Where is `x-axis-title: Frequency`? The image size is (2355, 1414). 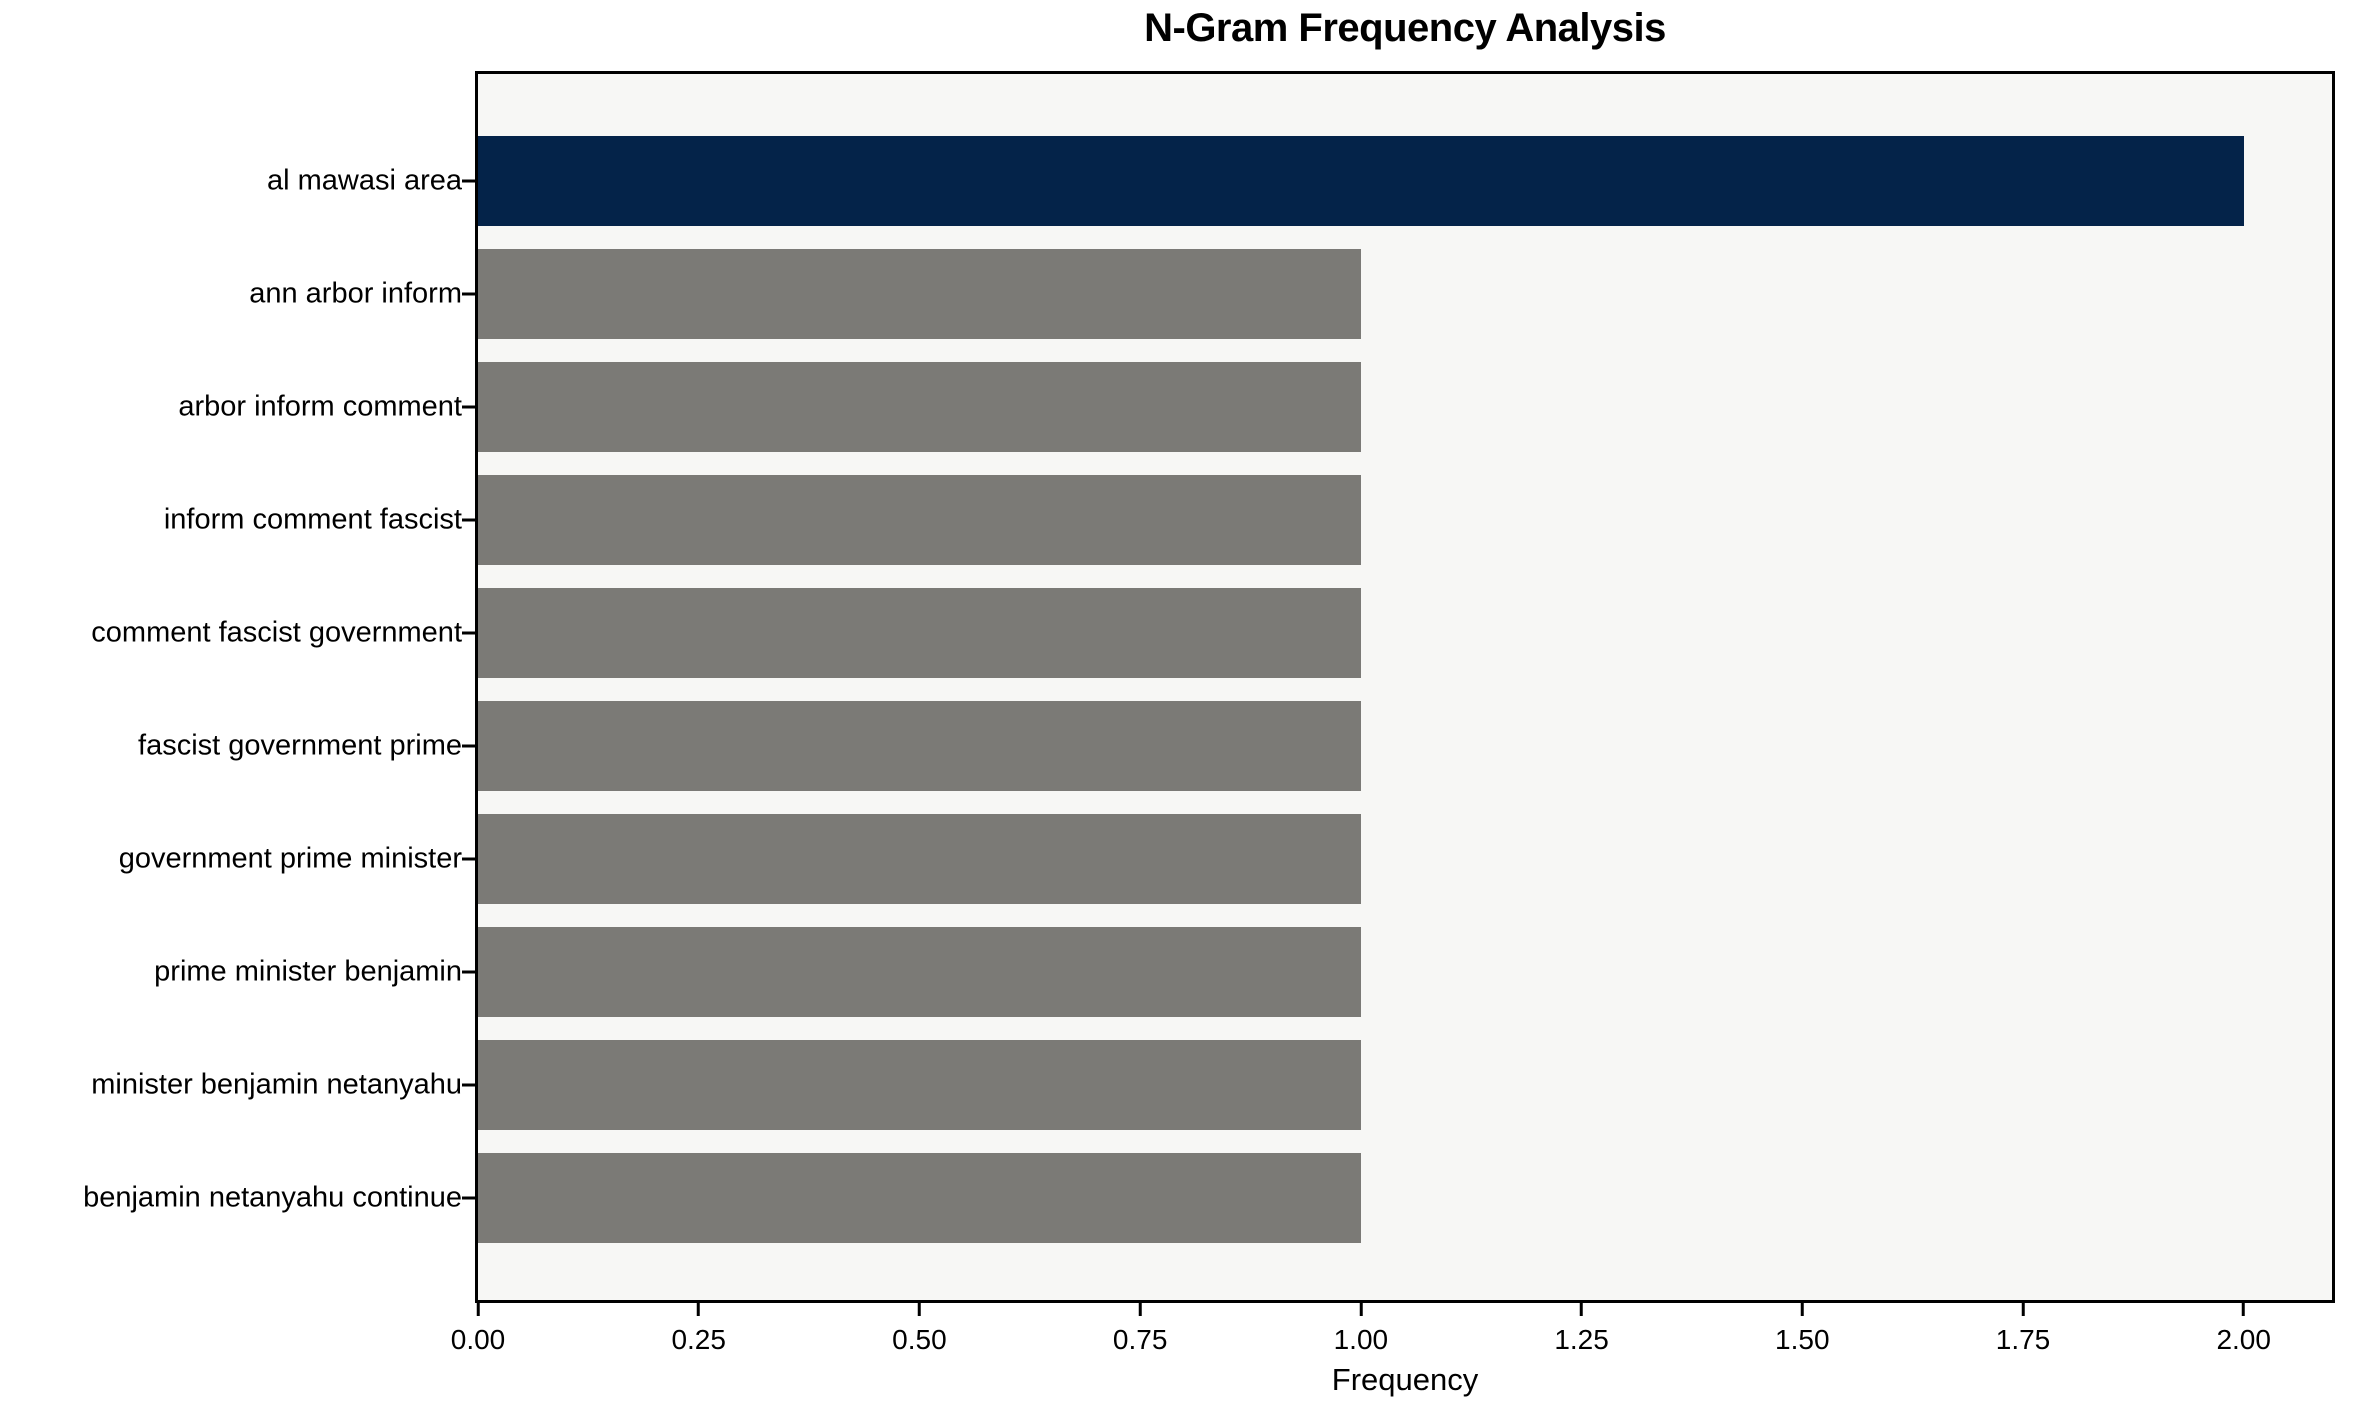 x-axis-title: Frequency is located at coordinates (1405, 1379).